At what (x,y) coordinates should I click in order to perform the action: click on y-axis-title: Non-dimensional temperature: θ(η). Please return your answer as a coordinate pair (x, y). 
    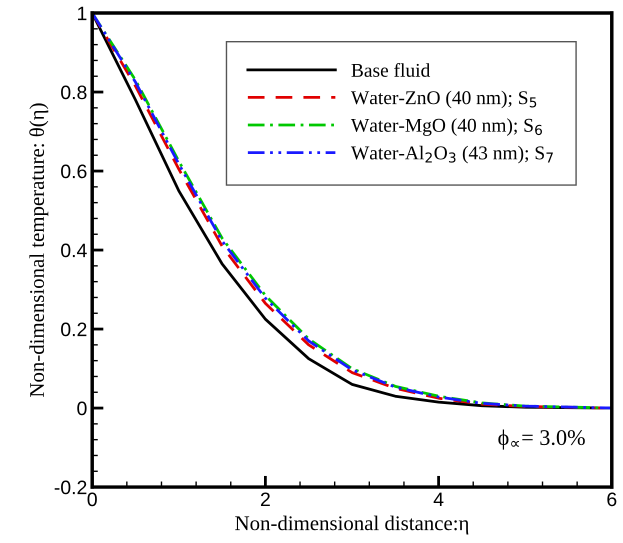
    Looking at the image, I should click on (38, 250).